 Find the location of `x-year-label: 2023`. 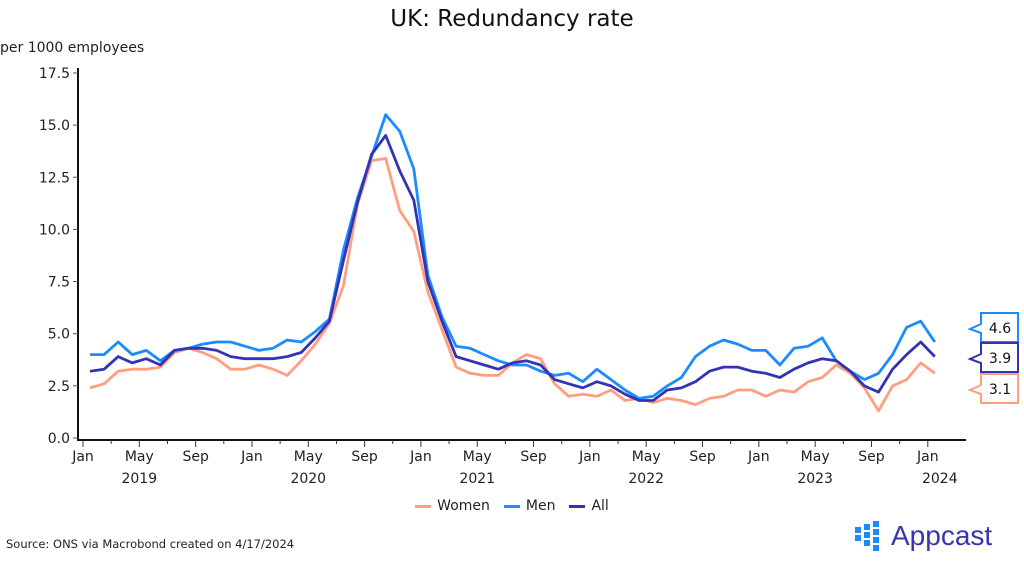

x-year-label: 2023 is located at coordinates (815, 479).